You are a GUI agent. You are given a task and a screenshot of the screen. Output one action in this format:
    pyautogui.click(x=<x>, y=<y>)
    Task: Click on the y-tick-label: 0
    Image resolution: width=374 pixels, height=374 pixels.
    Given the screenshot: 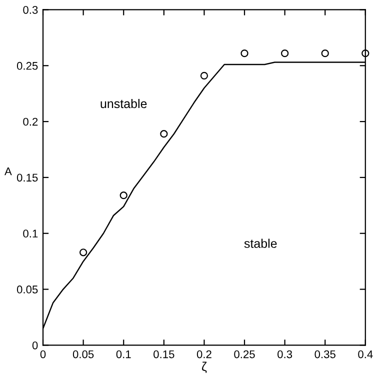 What is the action you would take?
    pyautogui.click(x=35, y=345)
    